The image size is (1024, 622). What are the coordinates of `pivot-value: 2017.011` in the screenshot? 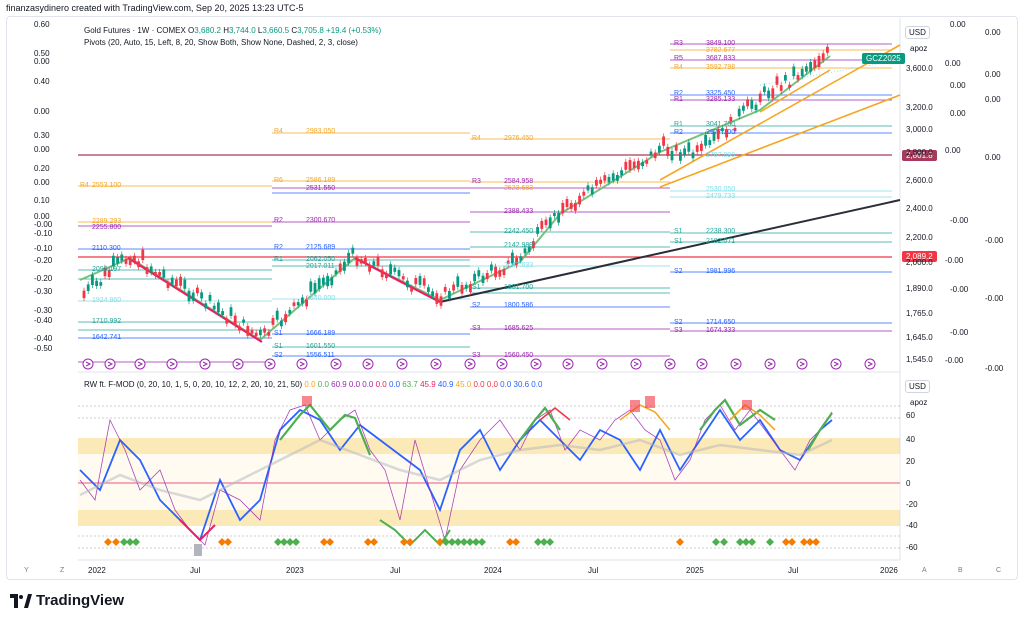 It's located at (320, 266).